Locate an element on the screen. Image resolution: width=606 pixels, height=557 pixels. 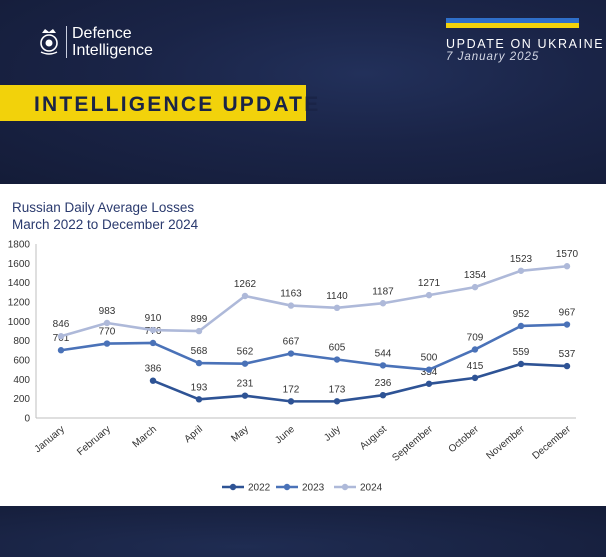
data-label-2023: 770 is located at coordinates (107, 332).